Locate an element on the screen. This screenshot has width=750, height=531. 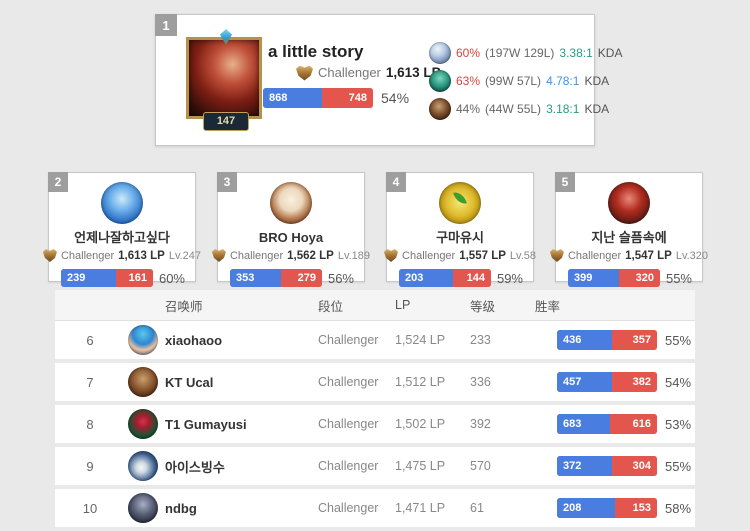
rank-badge: 3 is located at coordinates (227, 182).